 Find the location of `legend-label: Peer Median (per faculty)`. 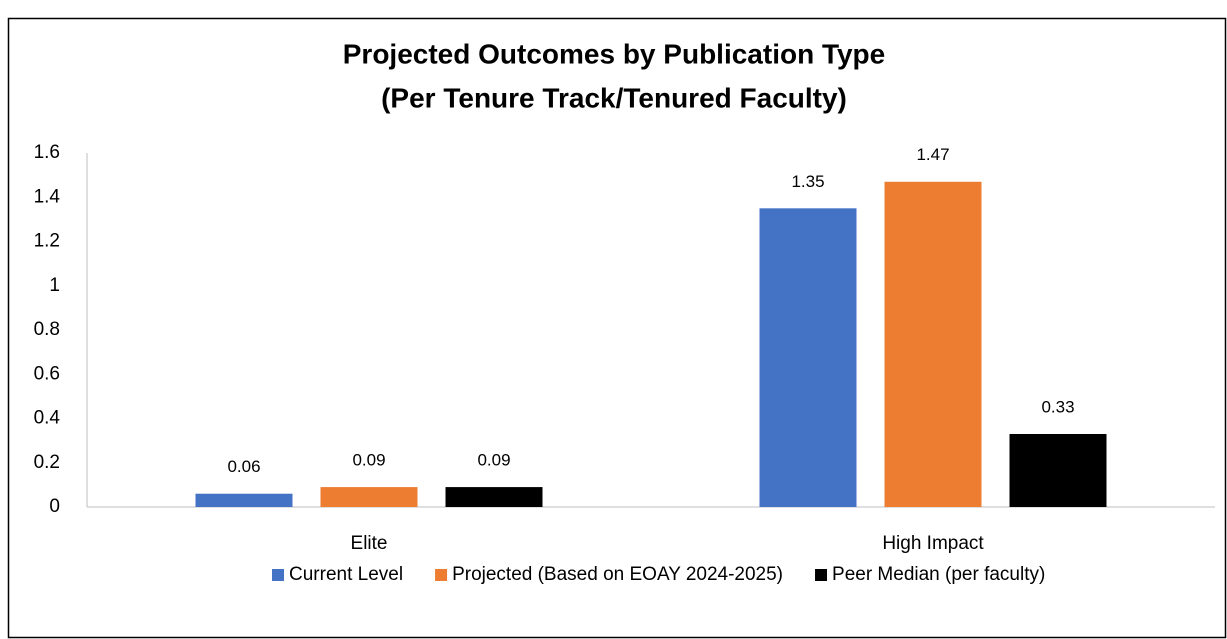

legend-label: Peer Median (per faculty) is located at coordinates (938, 574).